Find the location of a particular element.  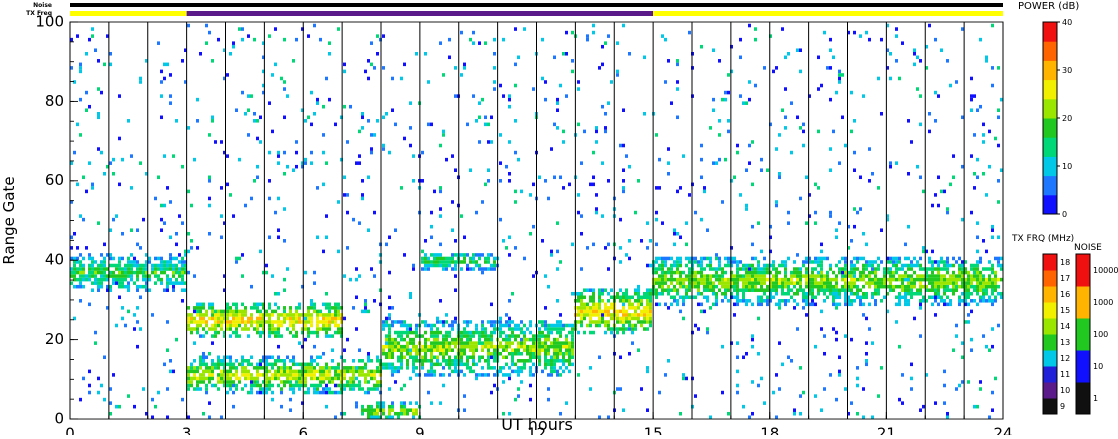

power-colorbar-cell is located at coordinates (1050, 135).